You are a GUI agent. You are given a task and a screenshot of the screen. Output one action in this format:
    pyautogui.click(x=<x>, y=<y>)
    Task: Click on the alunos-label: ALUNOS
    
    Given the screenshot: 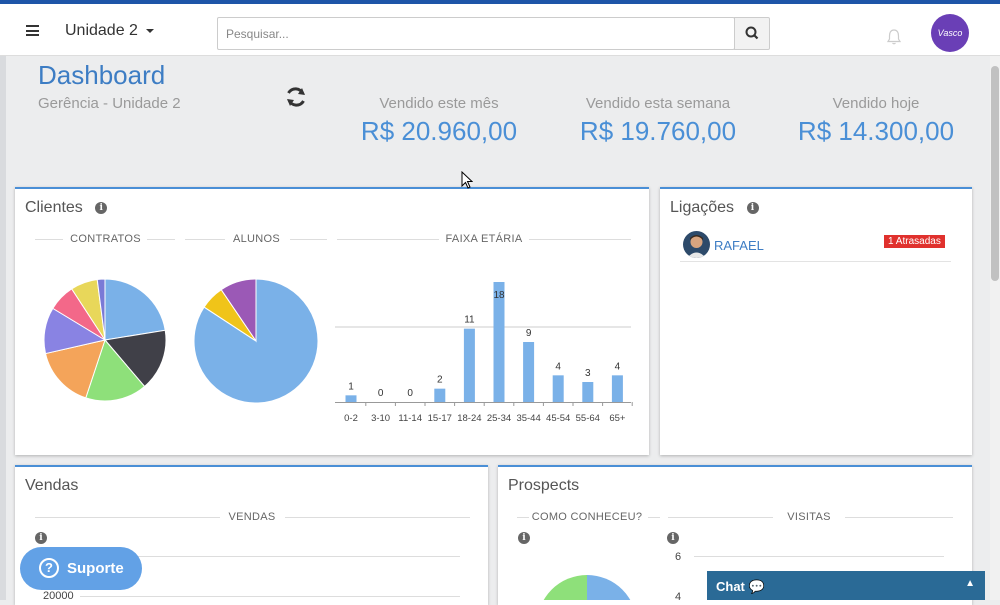 What is the action you would take?
    pyautogui.click(x=256, y=239)
    